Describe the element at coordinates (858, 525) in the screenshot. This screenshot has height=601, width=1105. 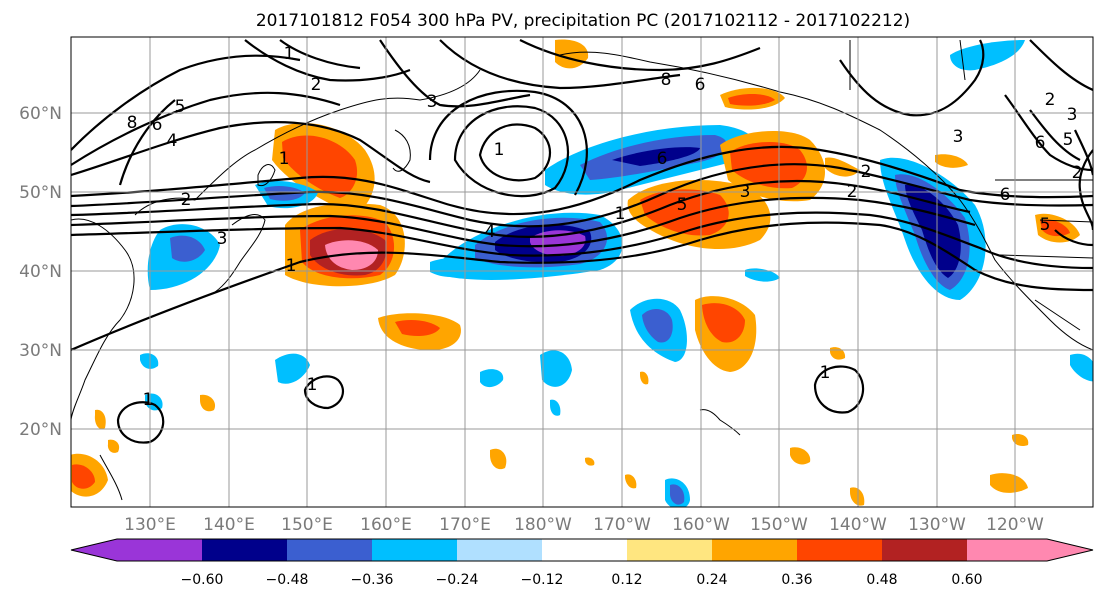
I see `lon-label: 140°W` at that location.